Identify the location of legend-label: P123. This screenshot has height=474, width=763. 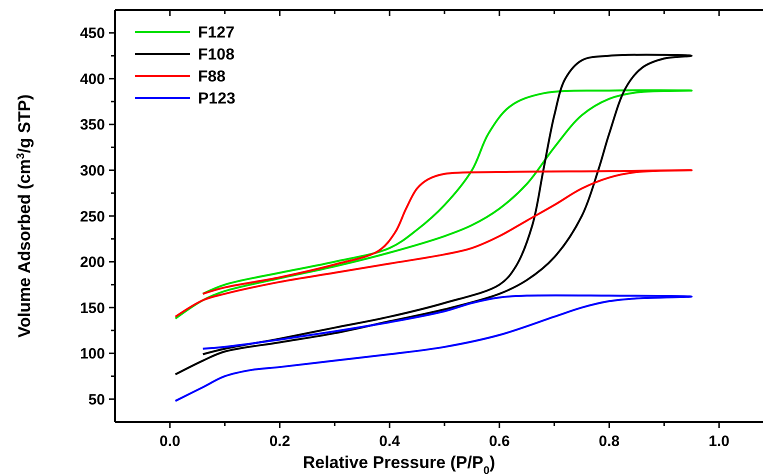
(217, 99).